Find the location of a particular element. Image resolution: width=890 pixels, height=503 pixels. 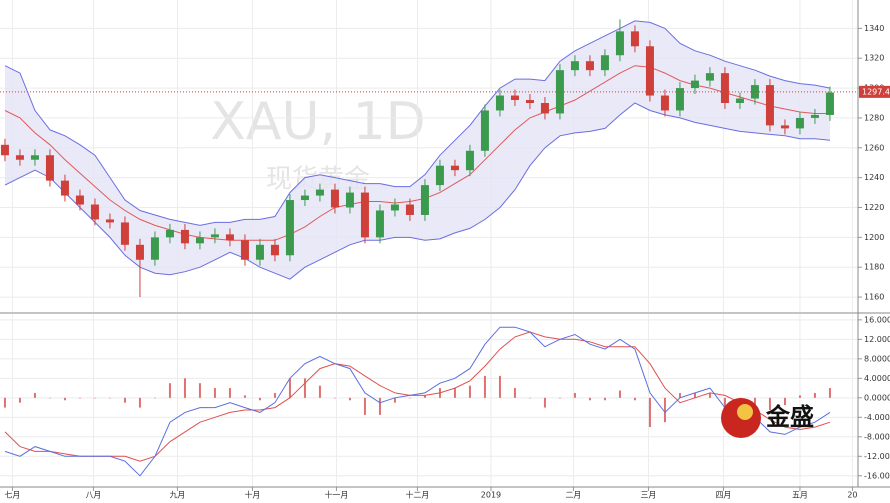

y-tick-label: 1160 is located at coordinates (874, 297).